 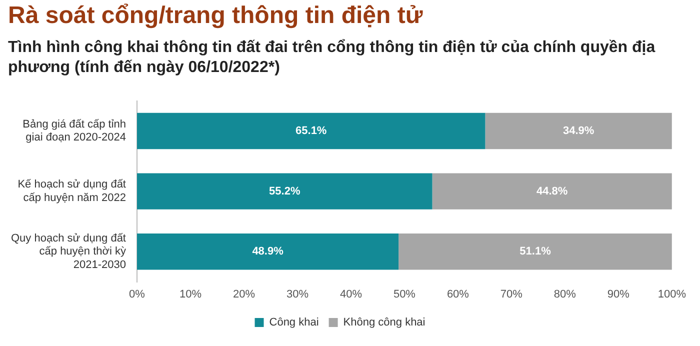 What do you see at coordinates (190, 294) in the screenshot?
I see `x-tick-label: 10%` at bounding box center [190, 294].